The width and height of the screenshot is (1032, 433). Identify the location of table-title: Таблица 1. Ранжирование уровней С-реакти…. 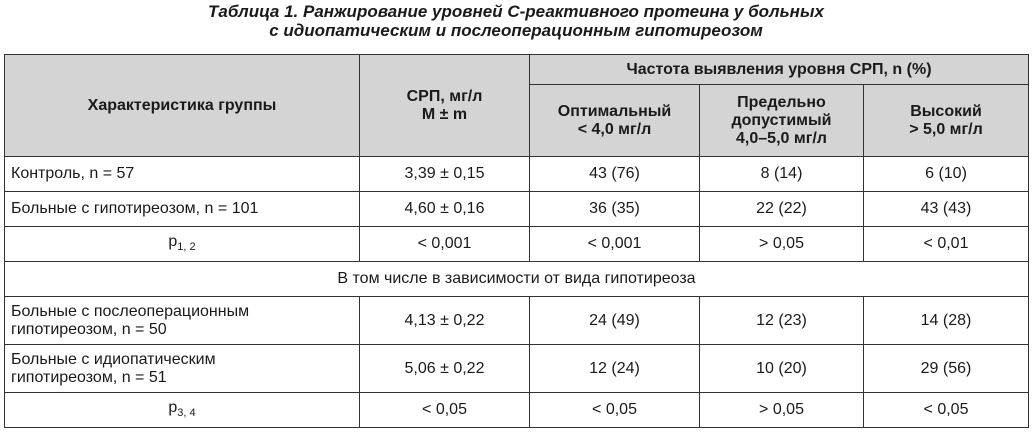
(516, 21).